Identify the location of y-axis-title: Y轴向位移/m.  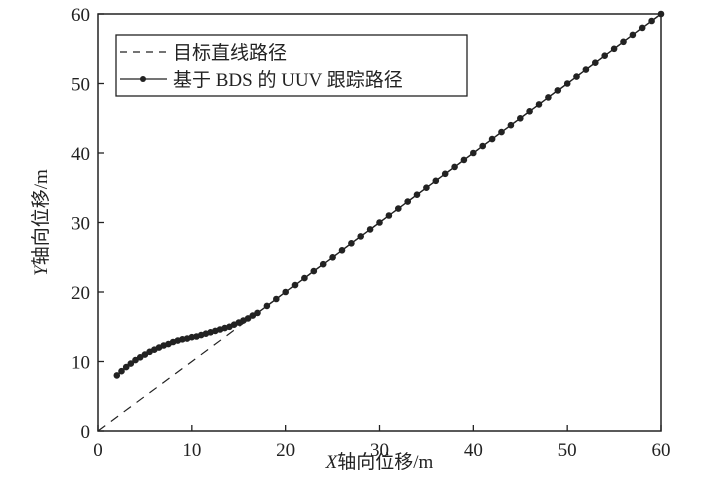
(41, 222).